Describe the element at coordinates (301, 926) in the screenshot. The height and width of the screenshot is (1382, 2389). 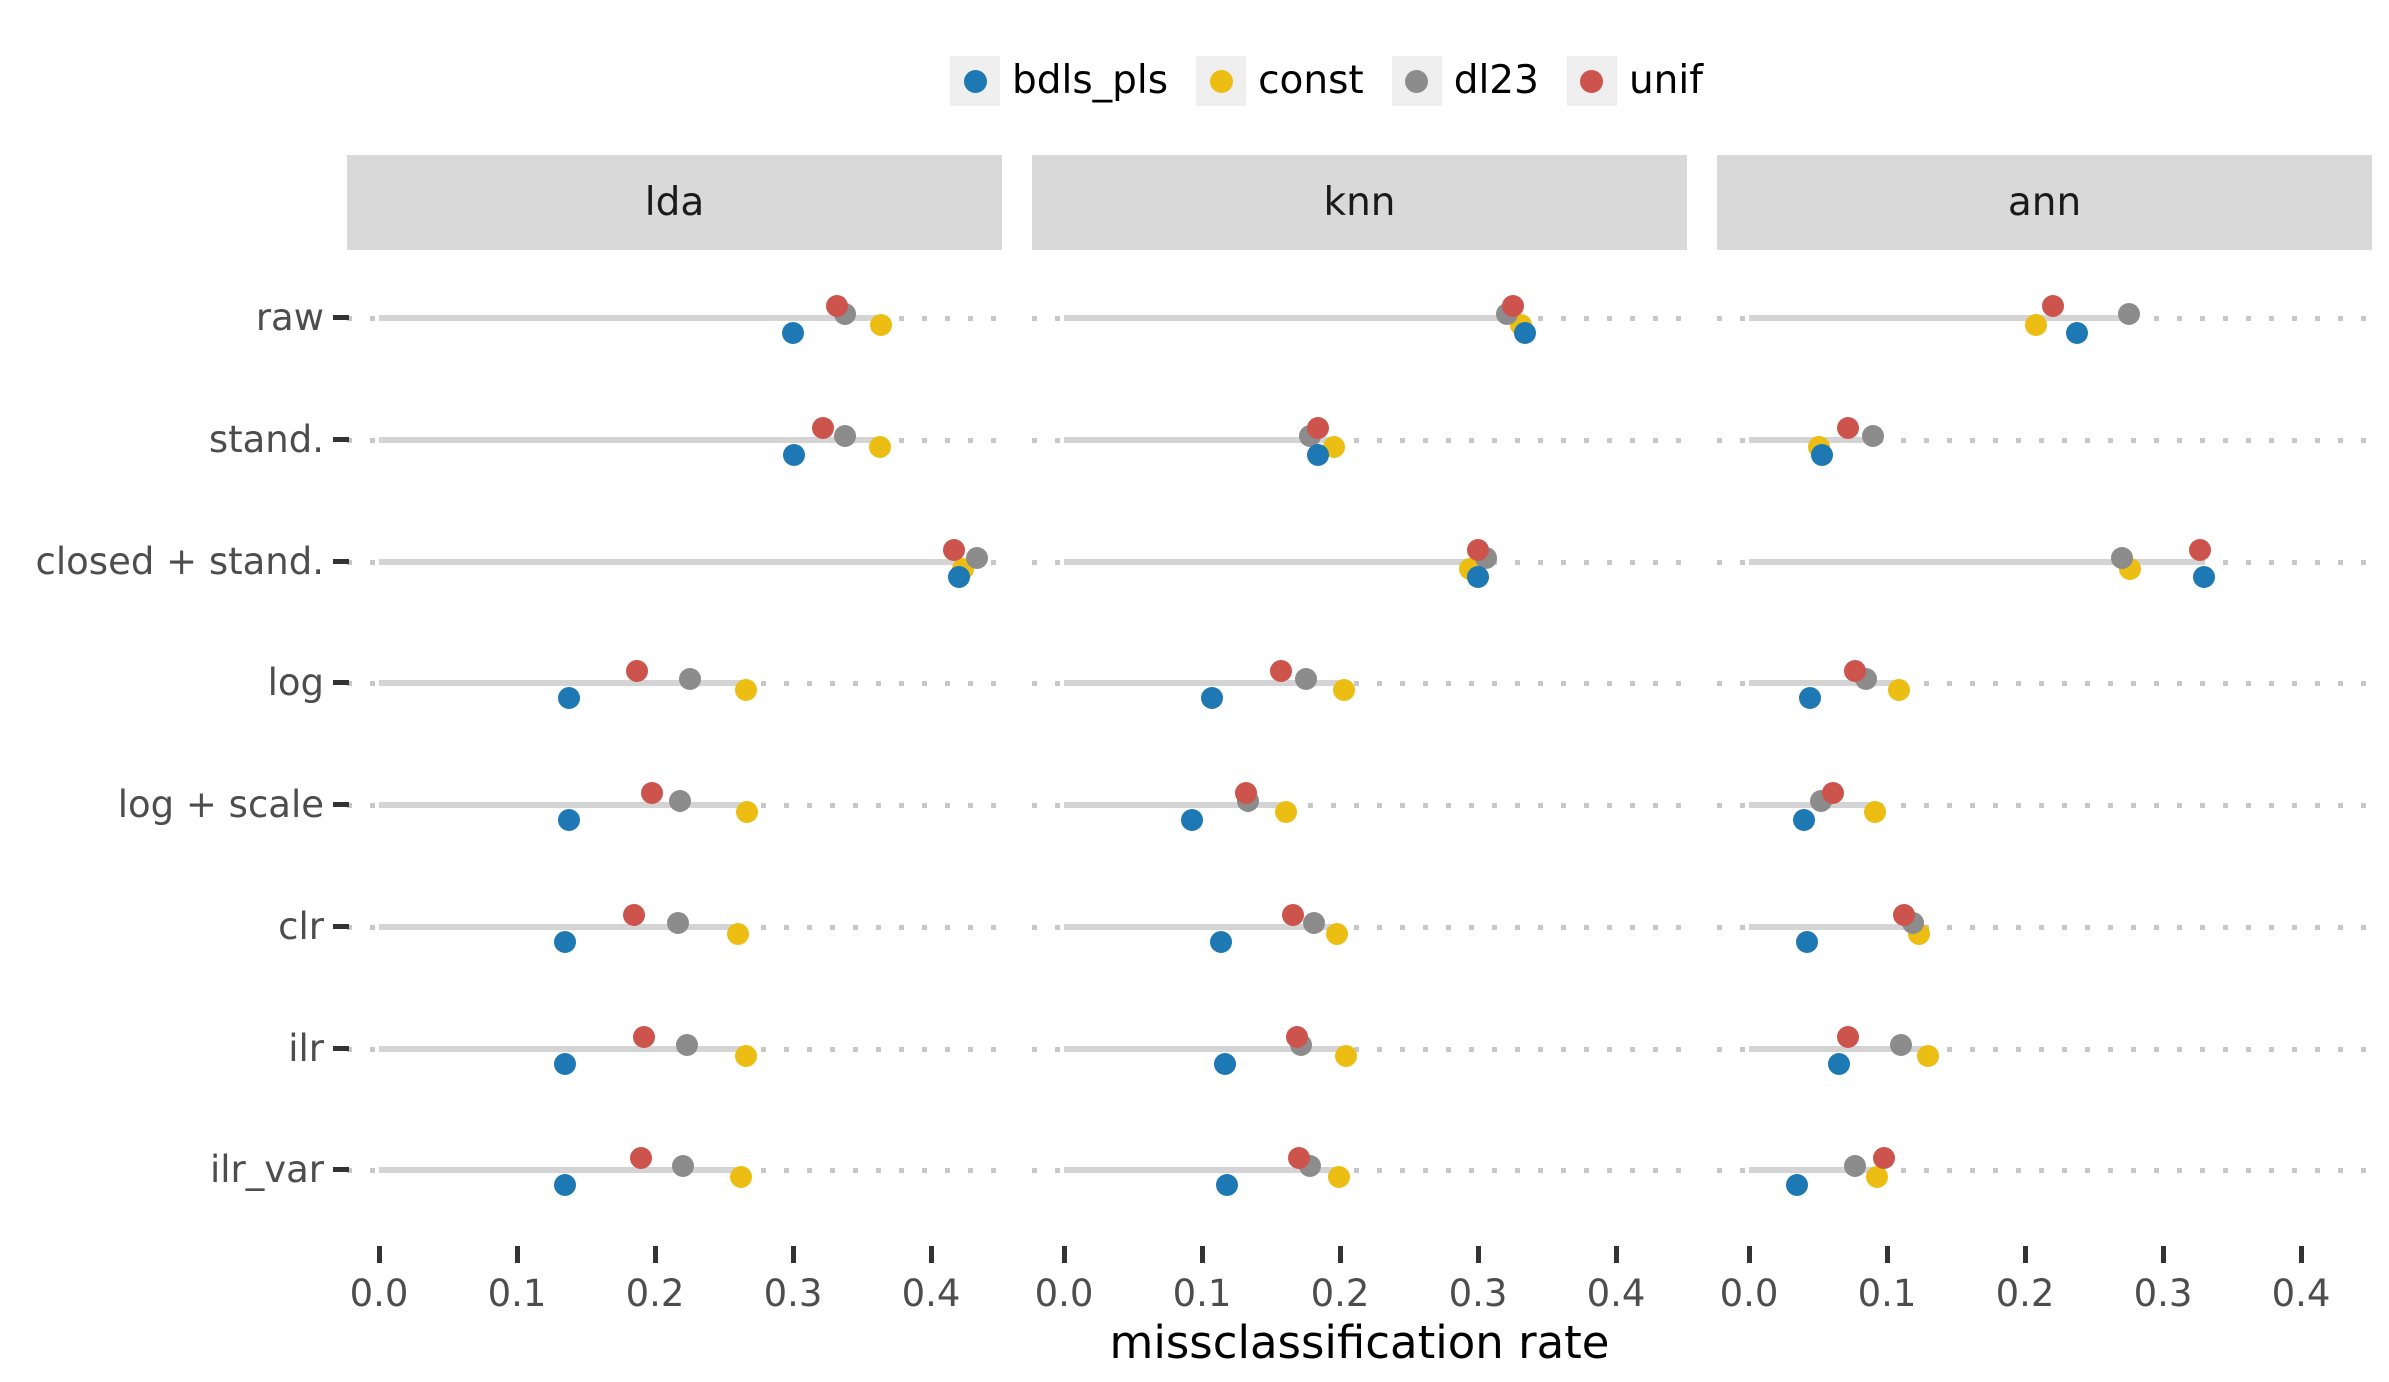
I see `y-axis-label-clr: clr` at that location.